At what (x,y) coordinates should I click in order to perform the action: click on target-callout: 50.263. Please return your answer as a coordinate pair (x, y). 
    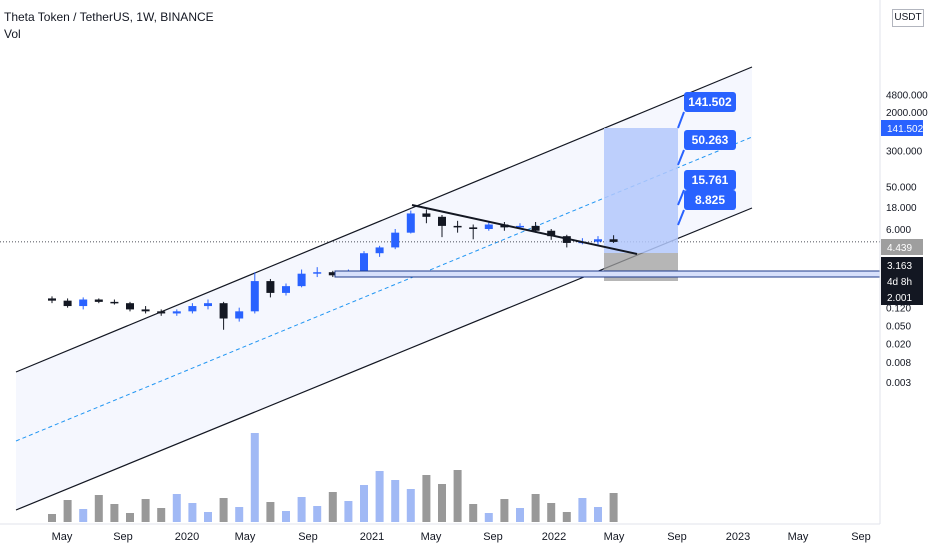
    Looking at the image, I should click on (710, 140).